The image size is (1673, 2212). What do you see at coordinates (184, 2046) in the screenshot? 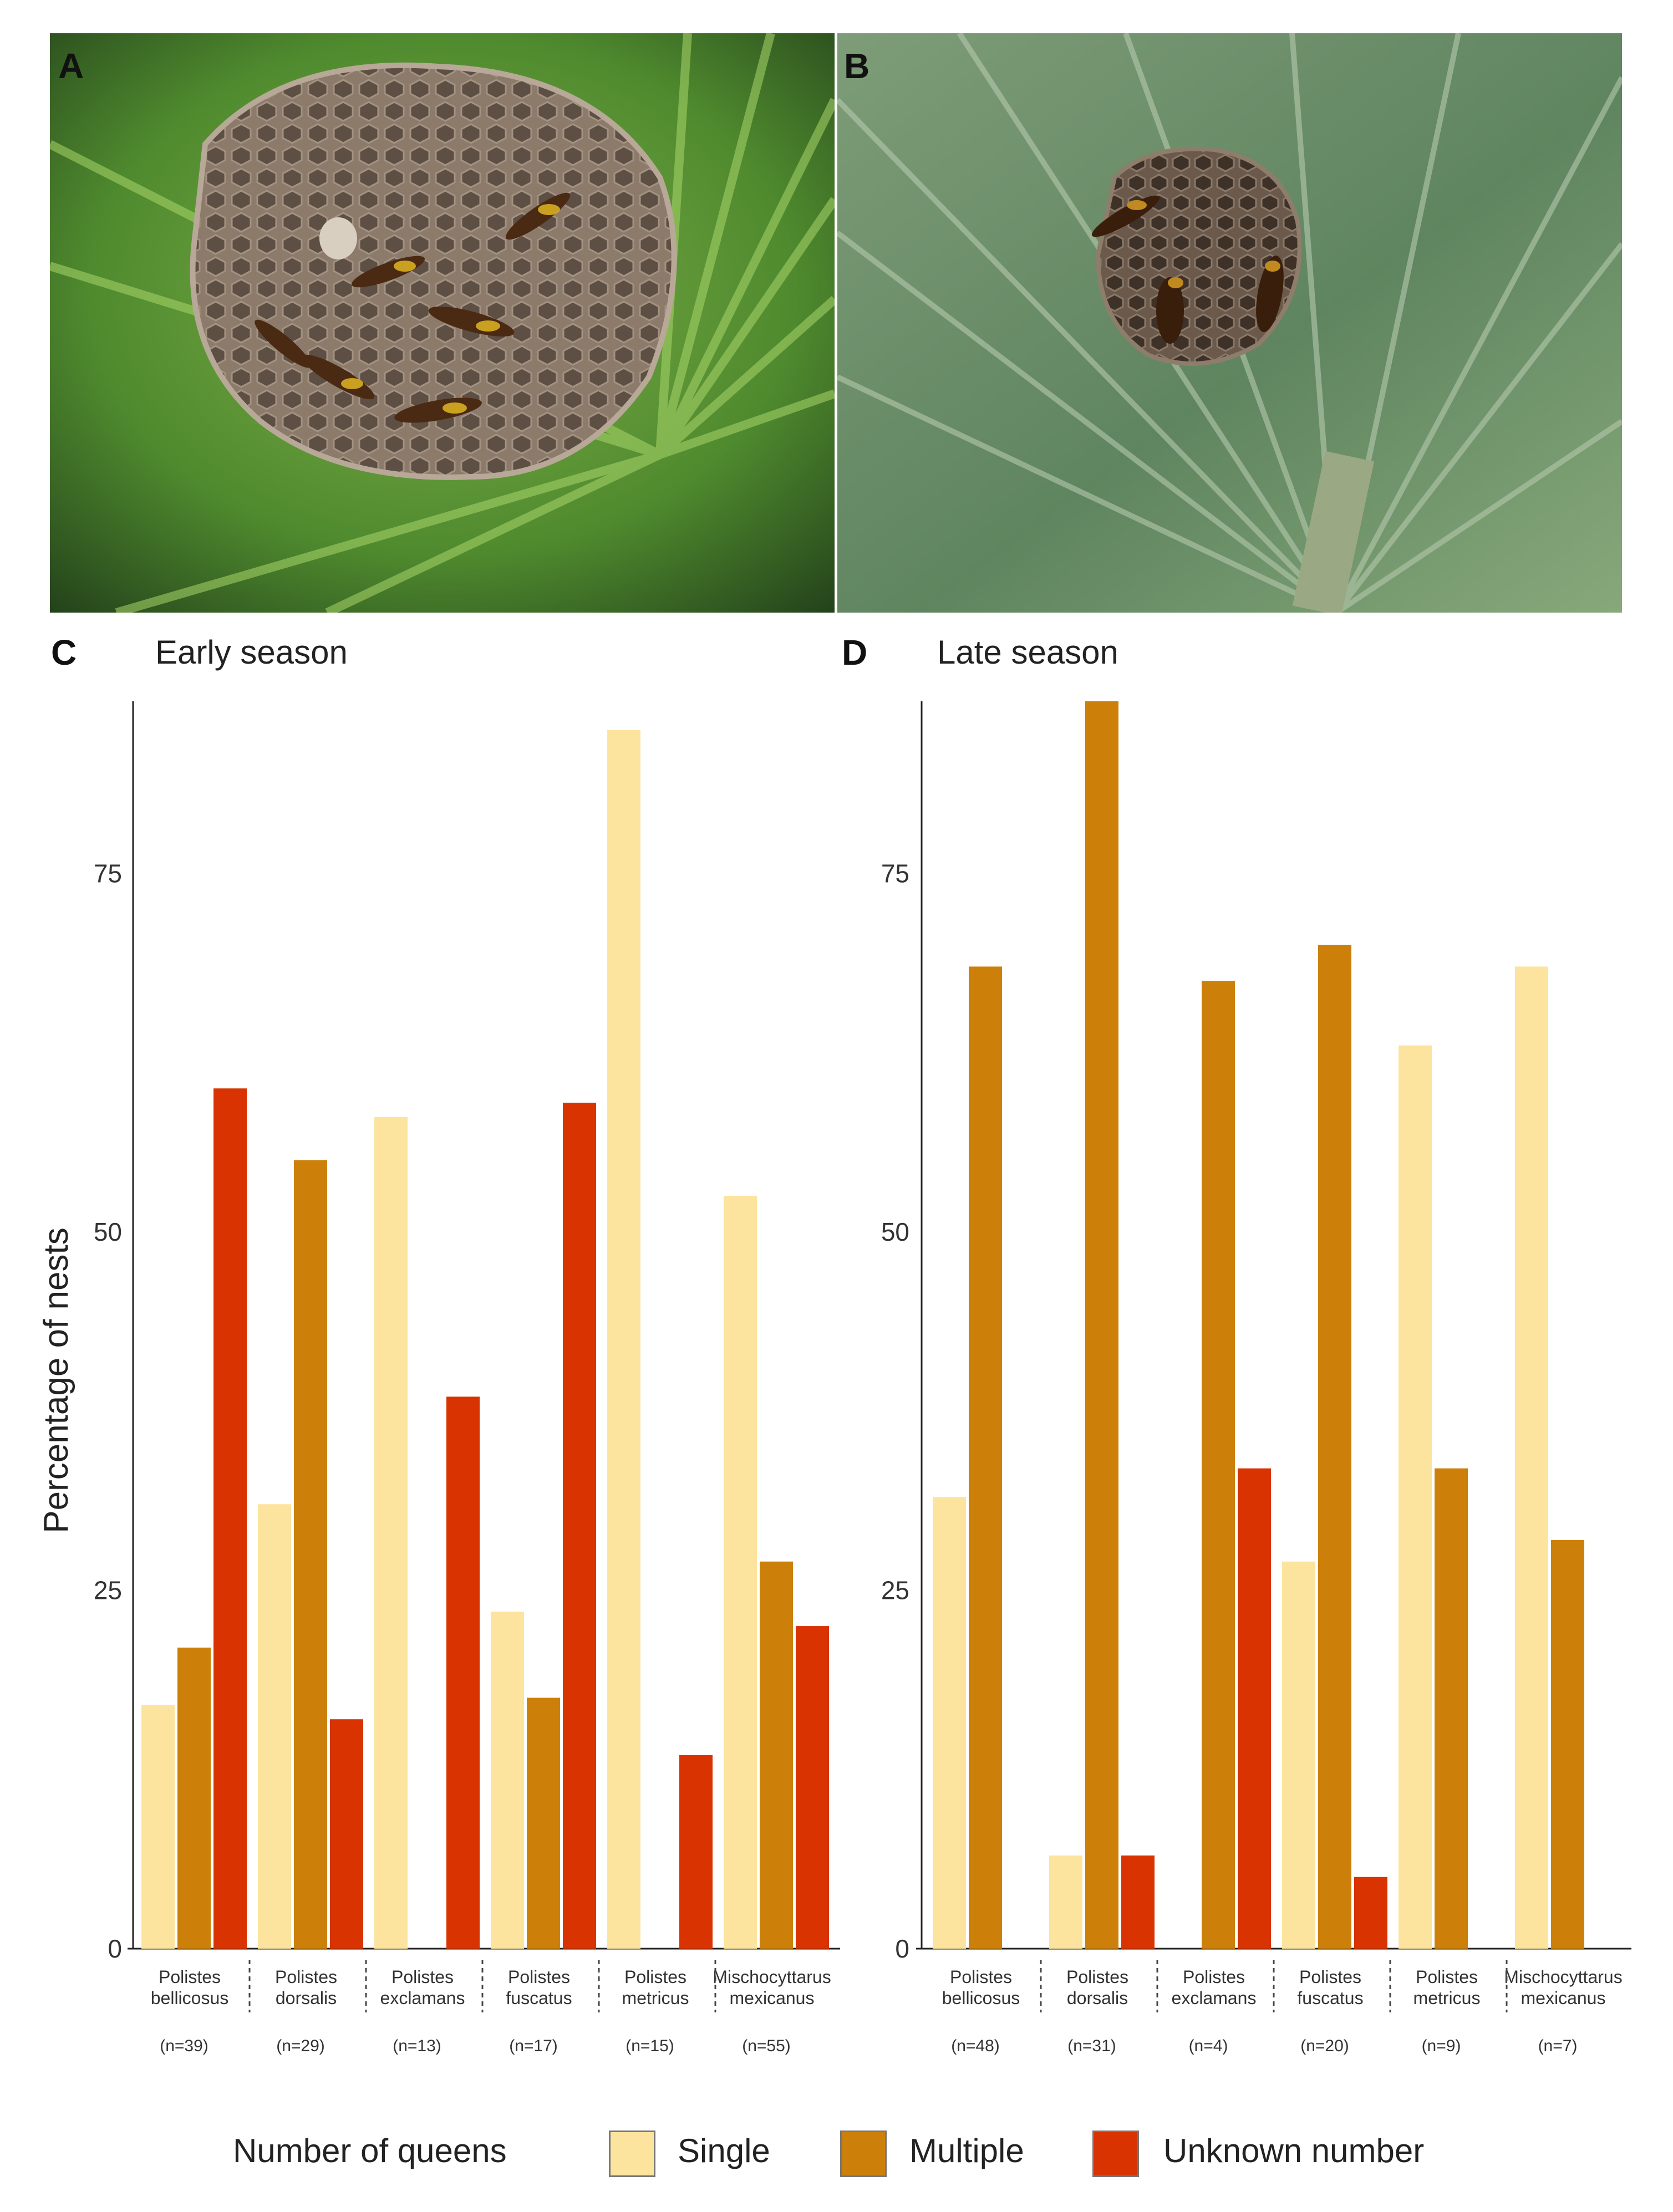
I see `early-sample-size-label: (n=39)` at bounding box center [184, 2046].